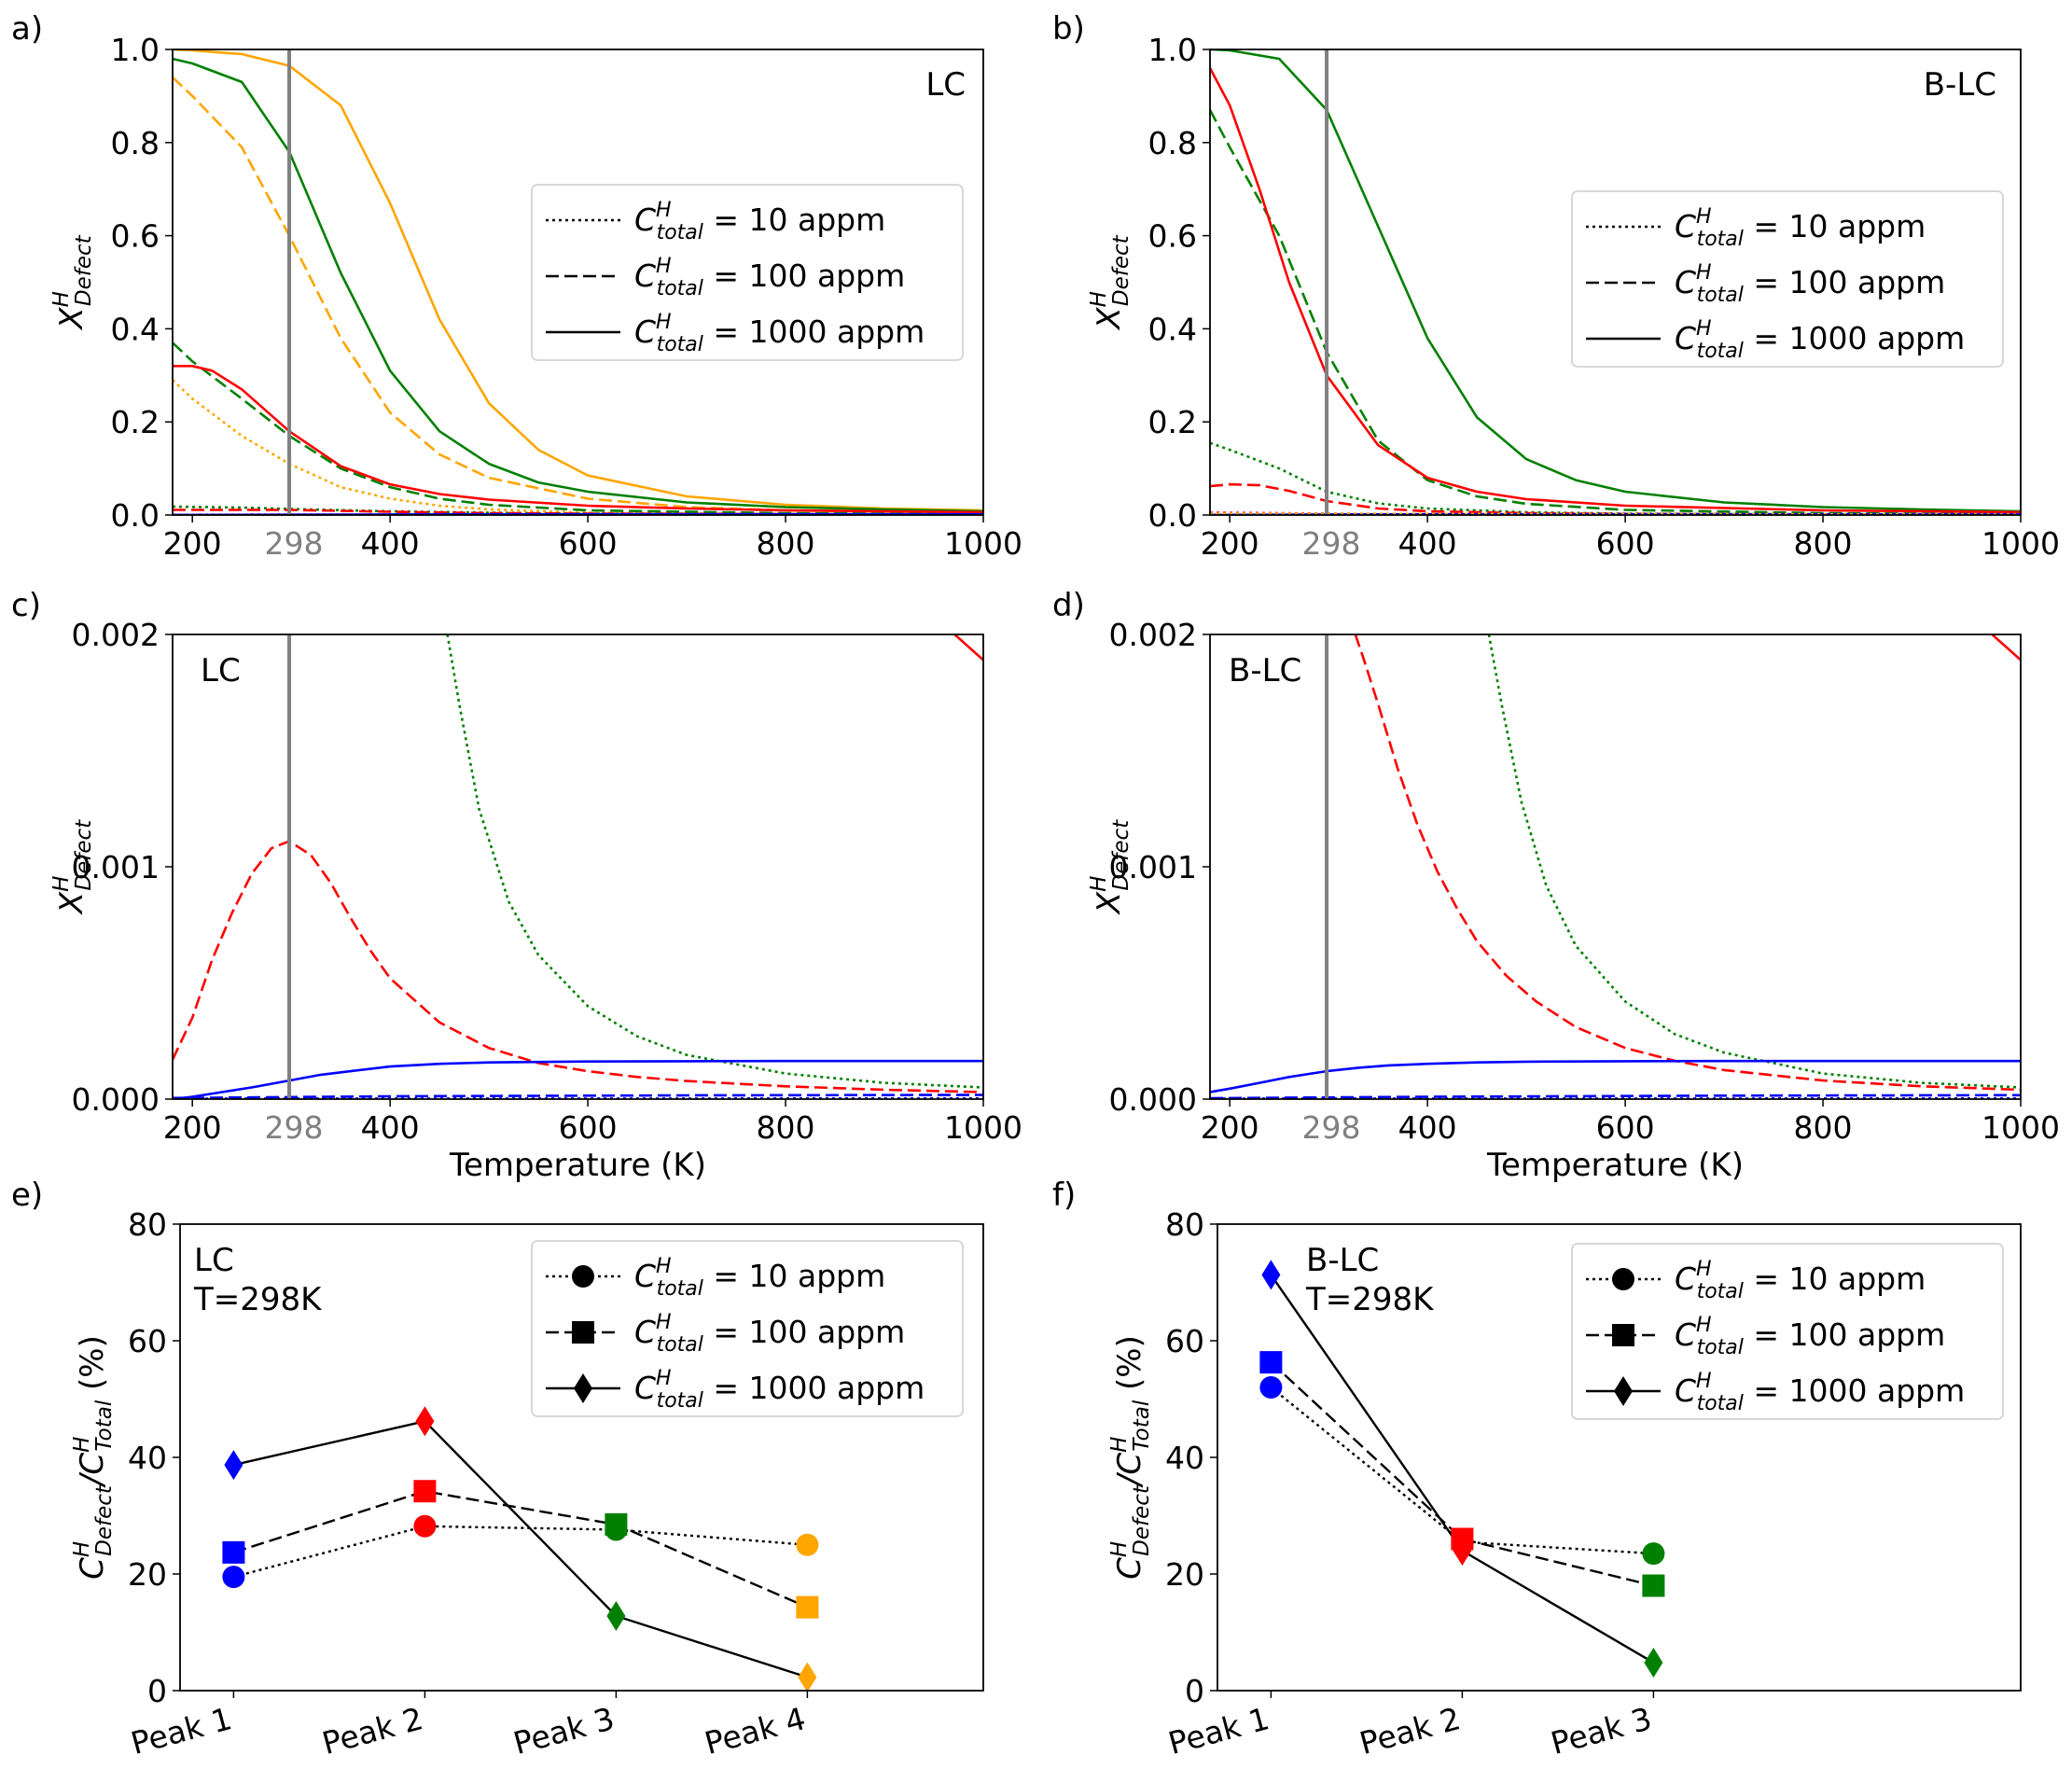 The height and width of the screenshot is (1769, 2072). Describe the element at coordinates (1410, 1731) in the screenshot. I see `x-tick-label: Peak 2` at that location.